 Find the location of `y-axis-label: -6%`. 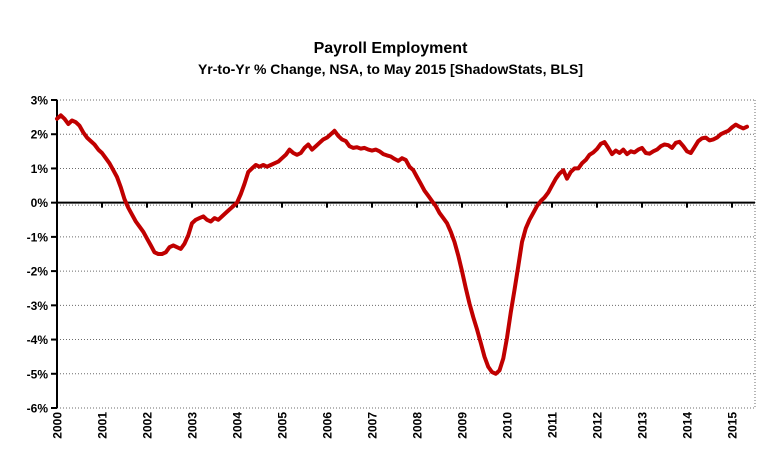

y-axis-label: -6% is located at coordinates (38, 409).